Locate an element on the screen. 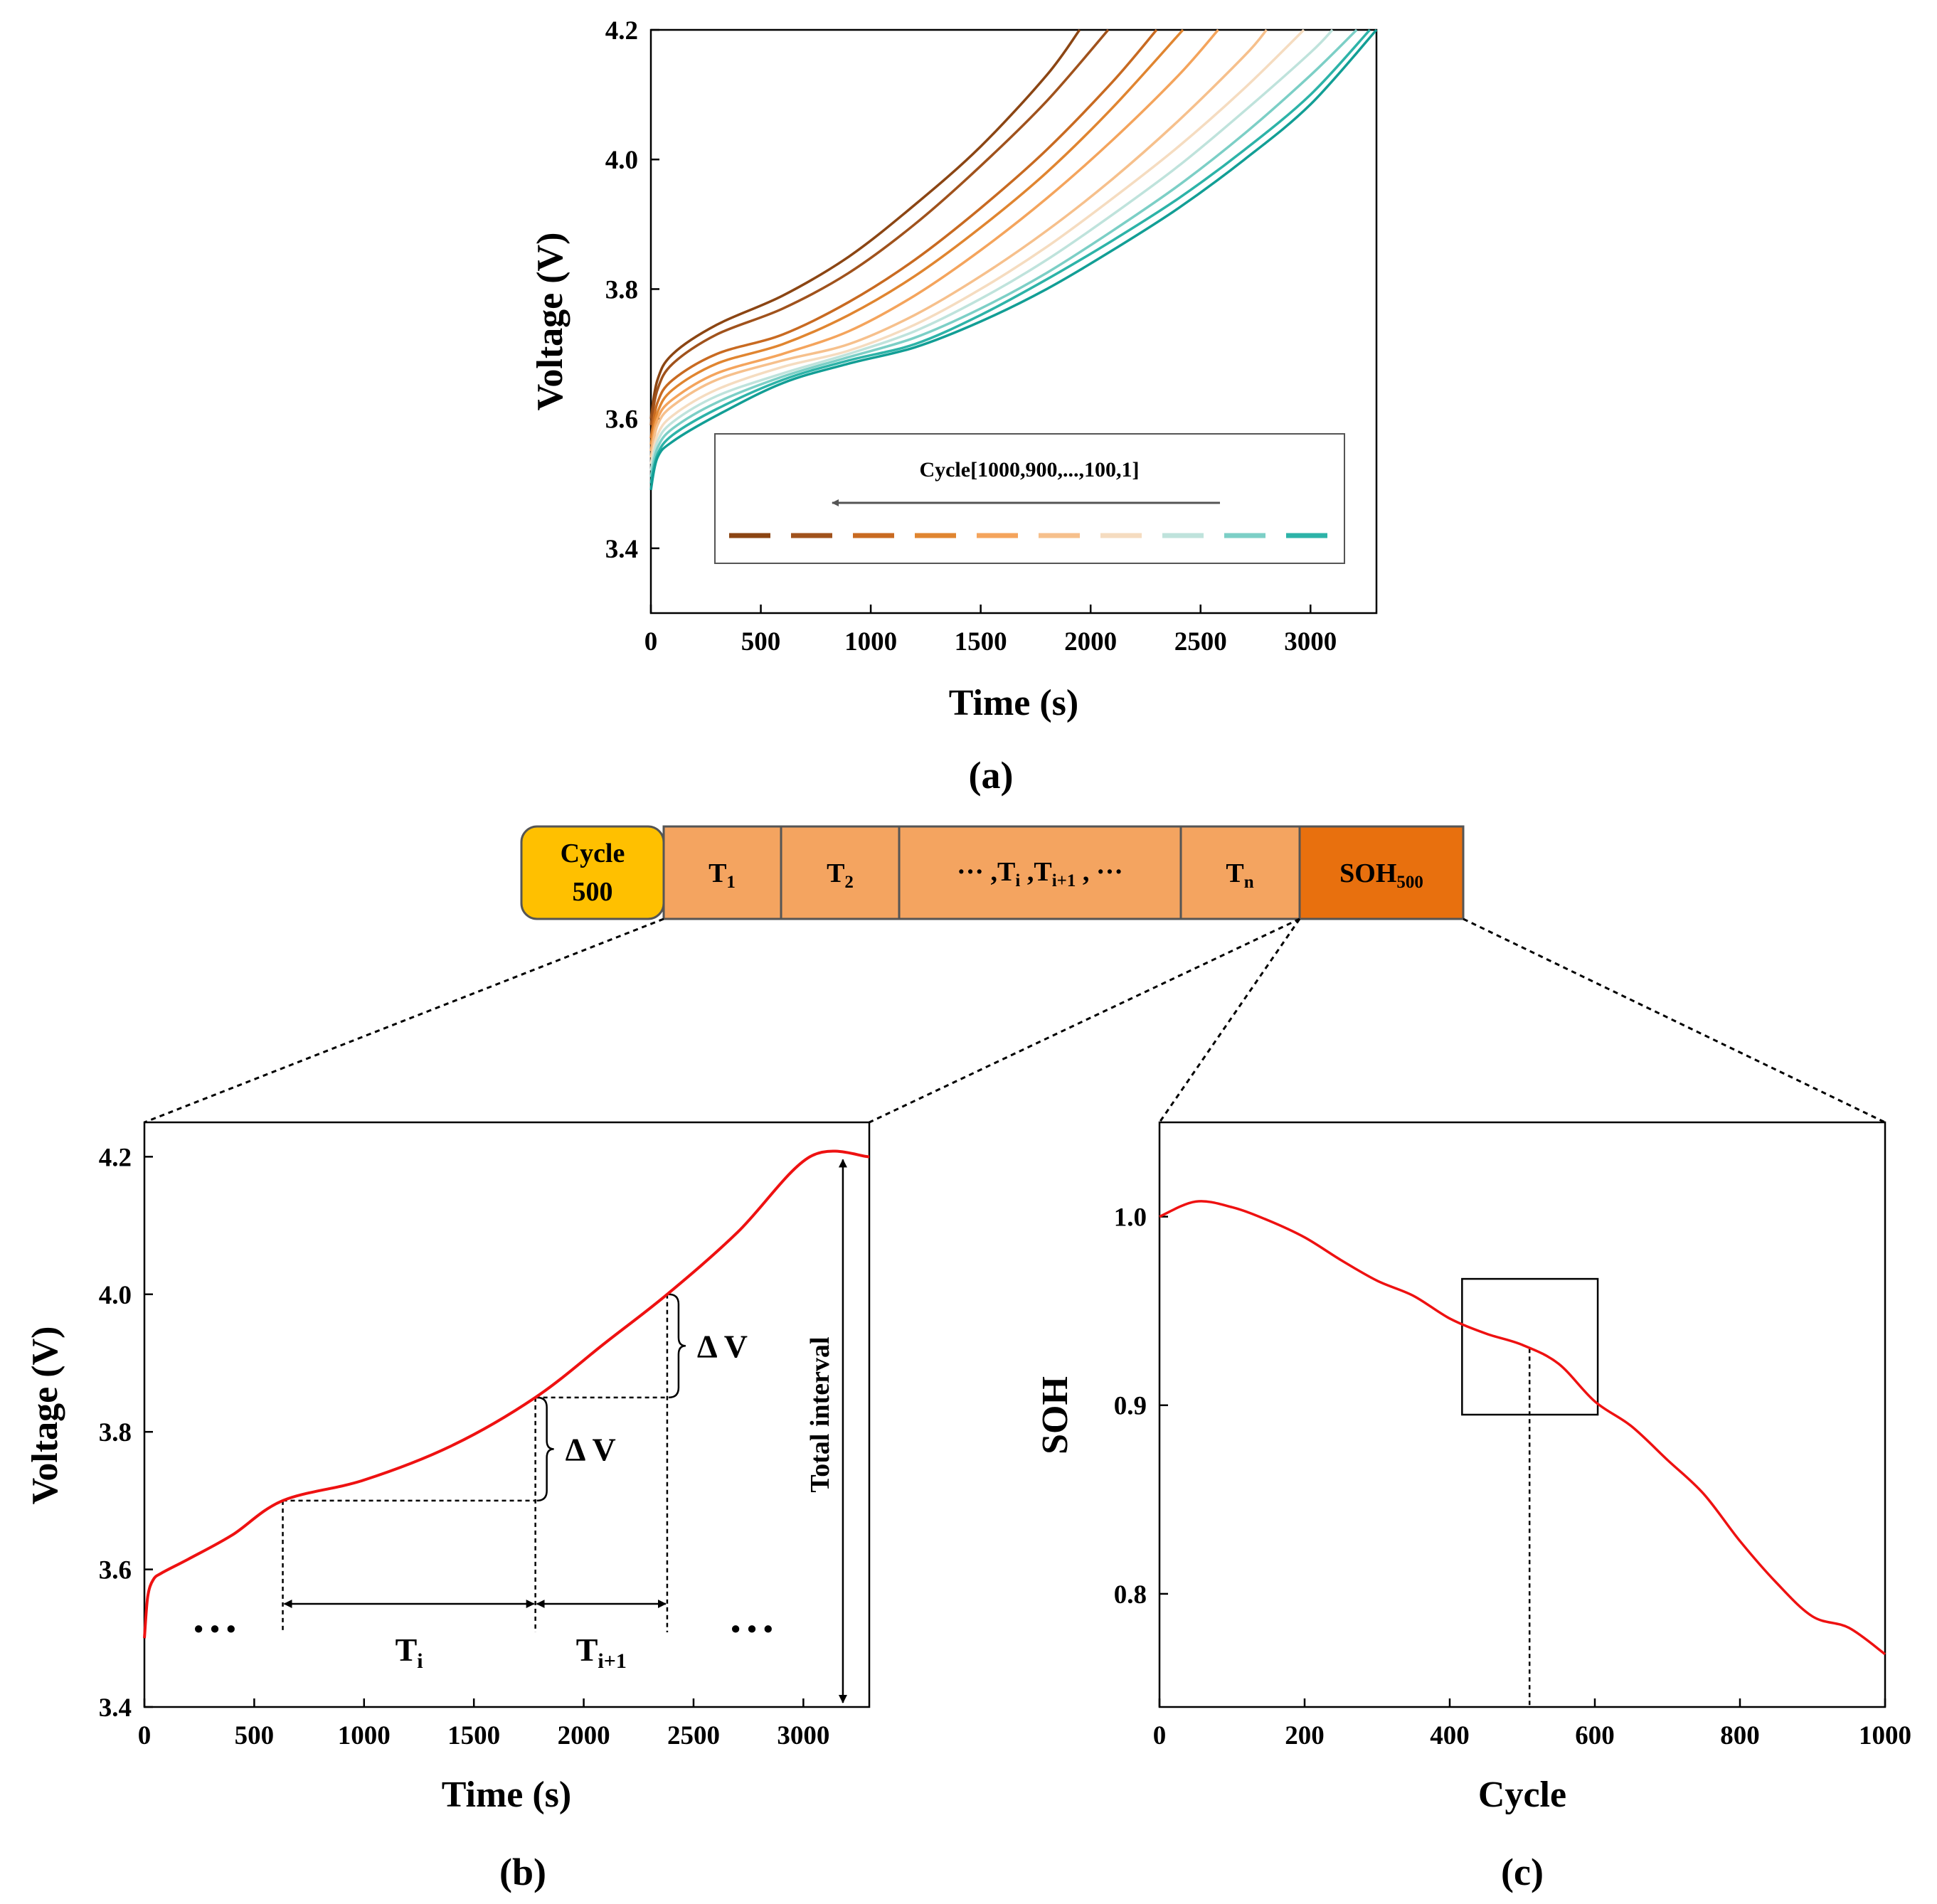 Image resolution: width=1937 pixels, height=1904 pixels. zoom-connectors is located at coordinates (1015, 1021).